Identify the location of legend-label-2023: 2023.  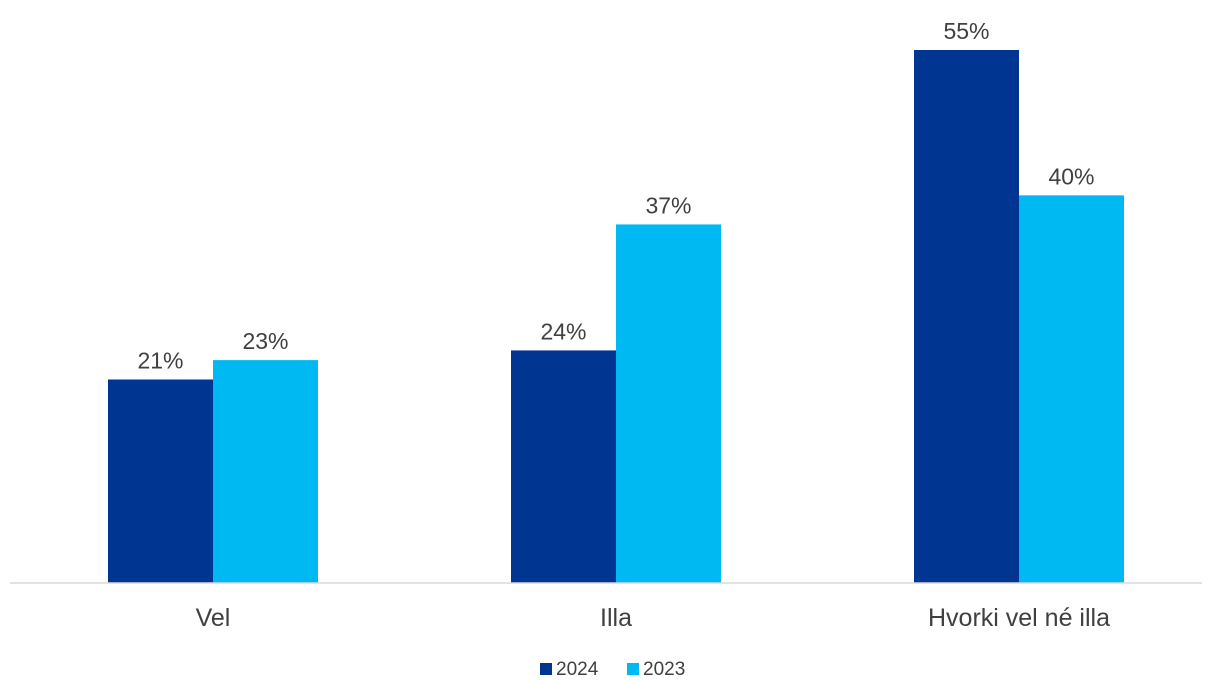
(664, 669).